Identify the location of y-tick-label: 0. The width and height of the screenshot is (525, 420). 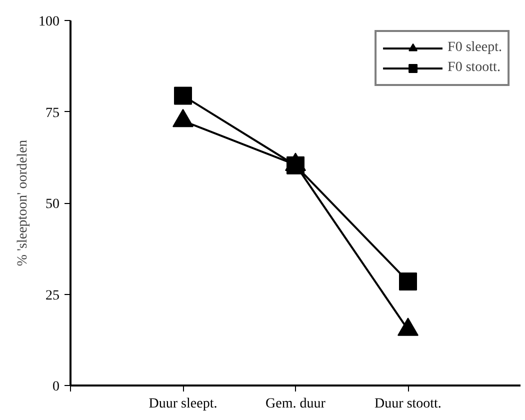
(56, 387).